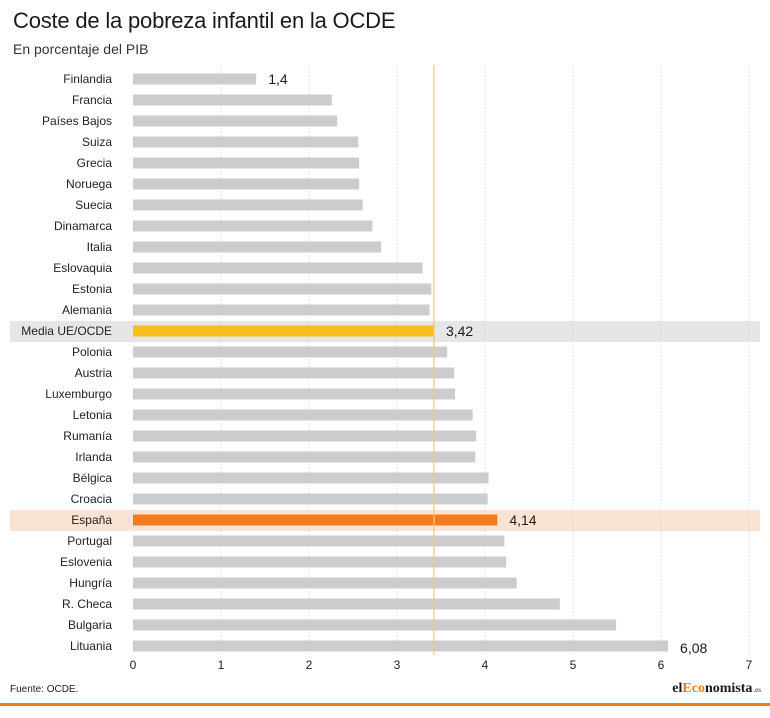  I want to click on category-label-dinamarca: Dinamarca, so click(83, 226).